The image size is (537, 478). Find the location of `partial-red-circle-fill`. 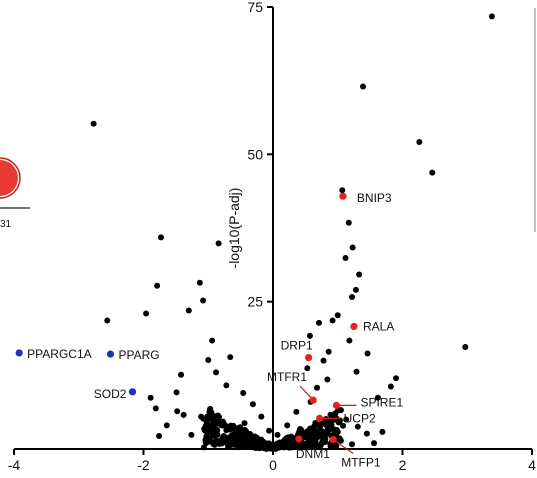

partial-red-circle-fill is located at coordinates (9, 178).